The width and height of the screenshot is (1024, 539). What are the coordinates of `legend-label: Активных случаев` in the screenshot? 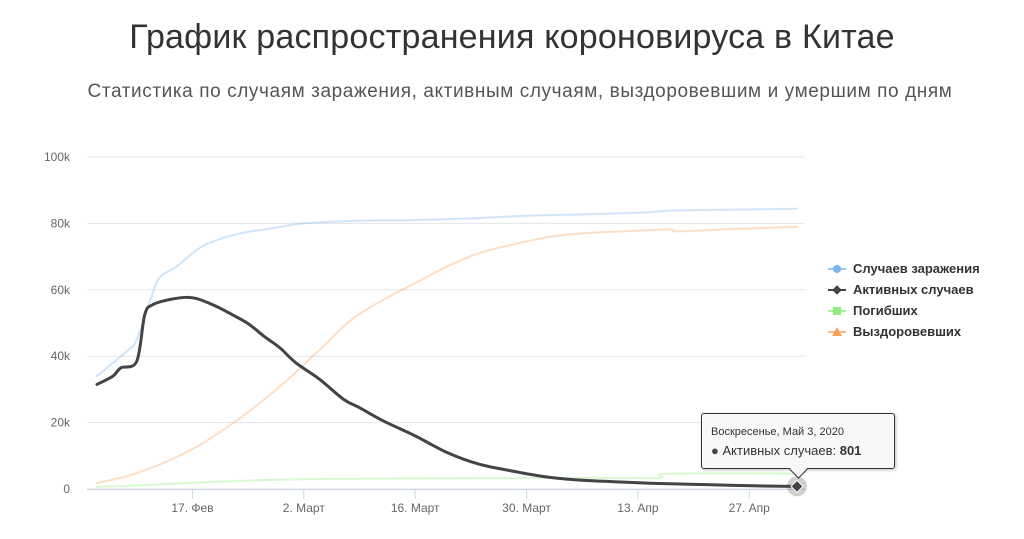 It's located at (913, 289).